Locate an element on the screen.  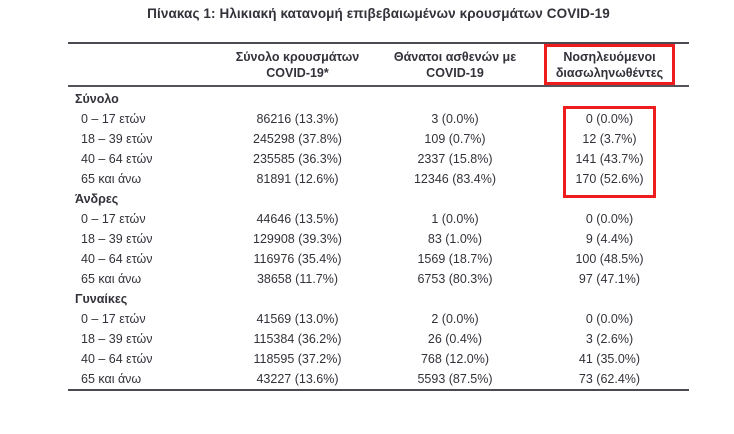
intubated-cell: 41 (35.0%) is located at coordinates (609, 359).